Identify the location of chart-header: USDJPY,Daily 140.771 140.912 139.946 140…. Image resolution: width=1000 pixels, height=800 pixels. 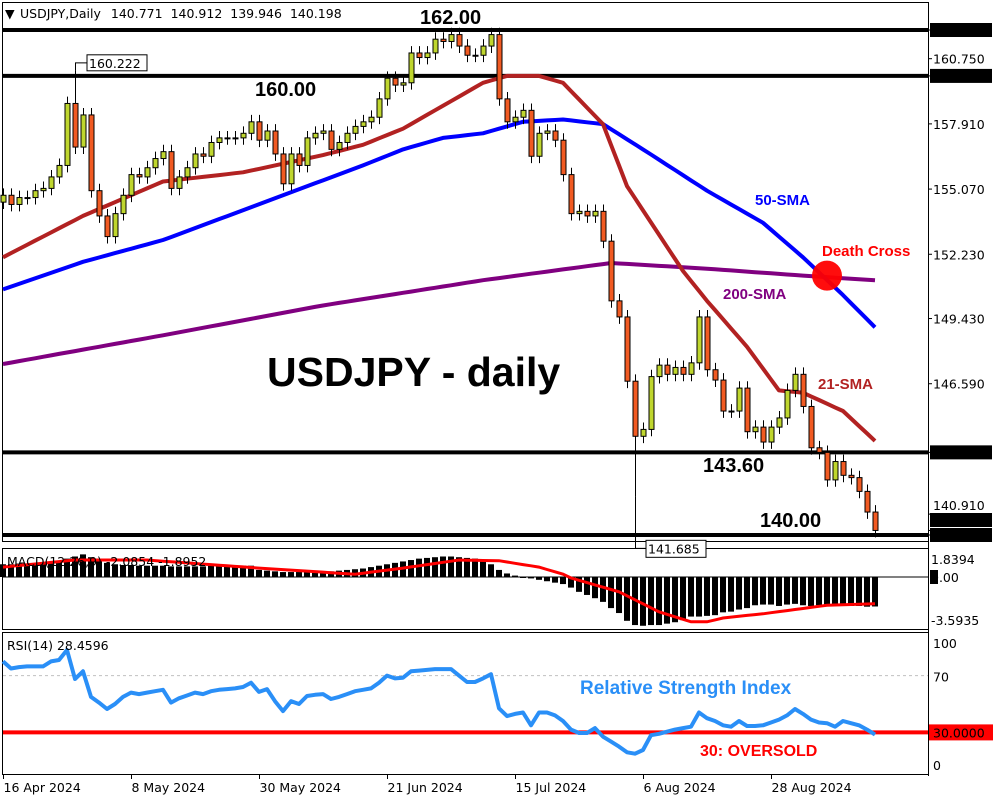
(181, 13).